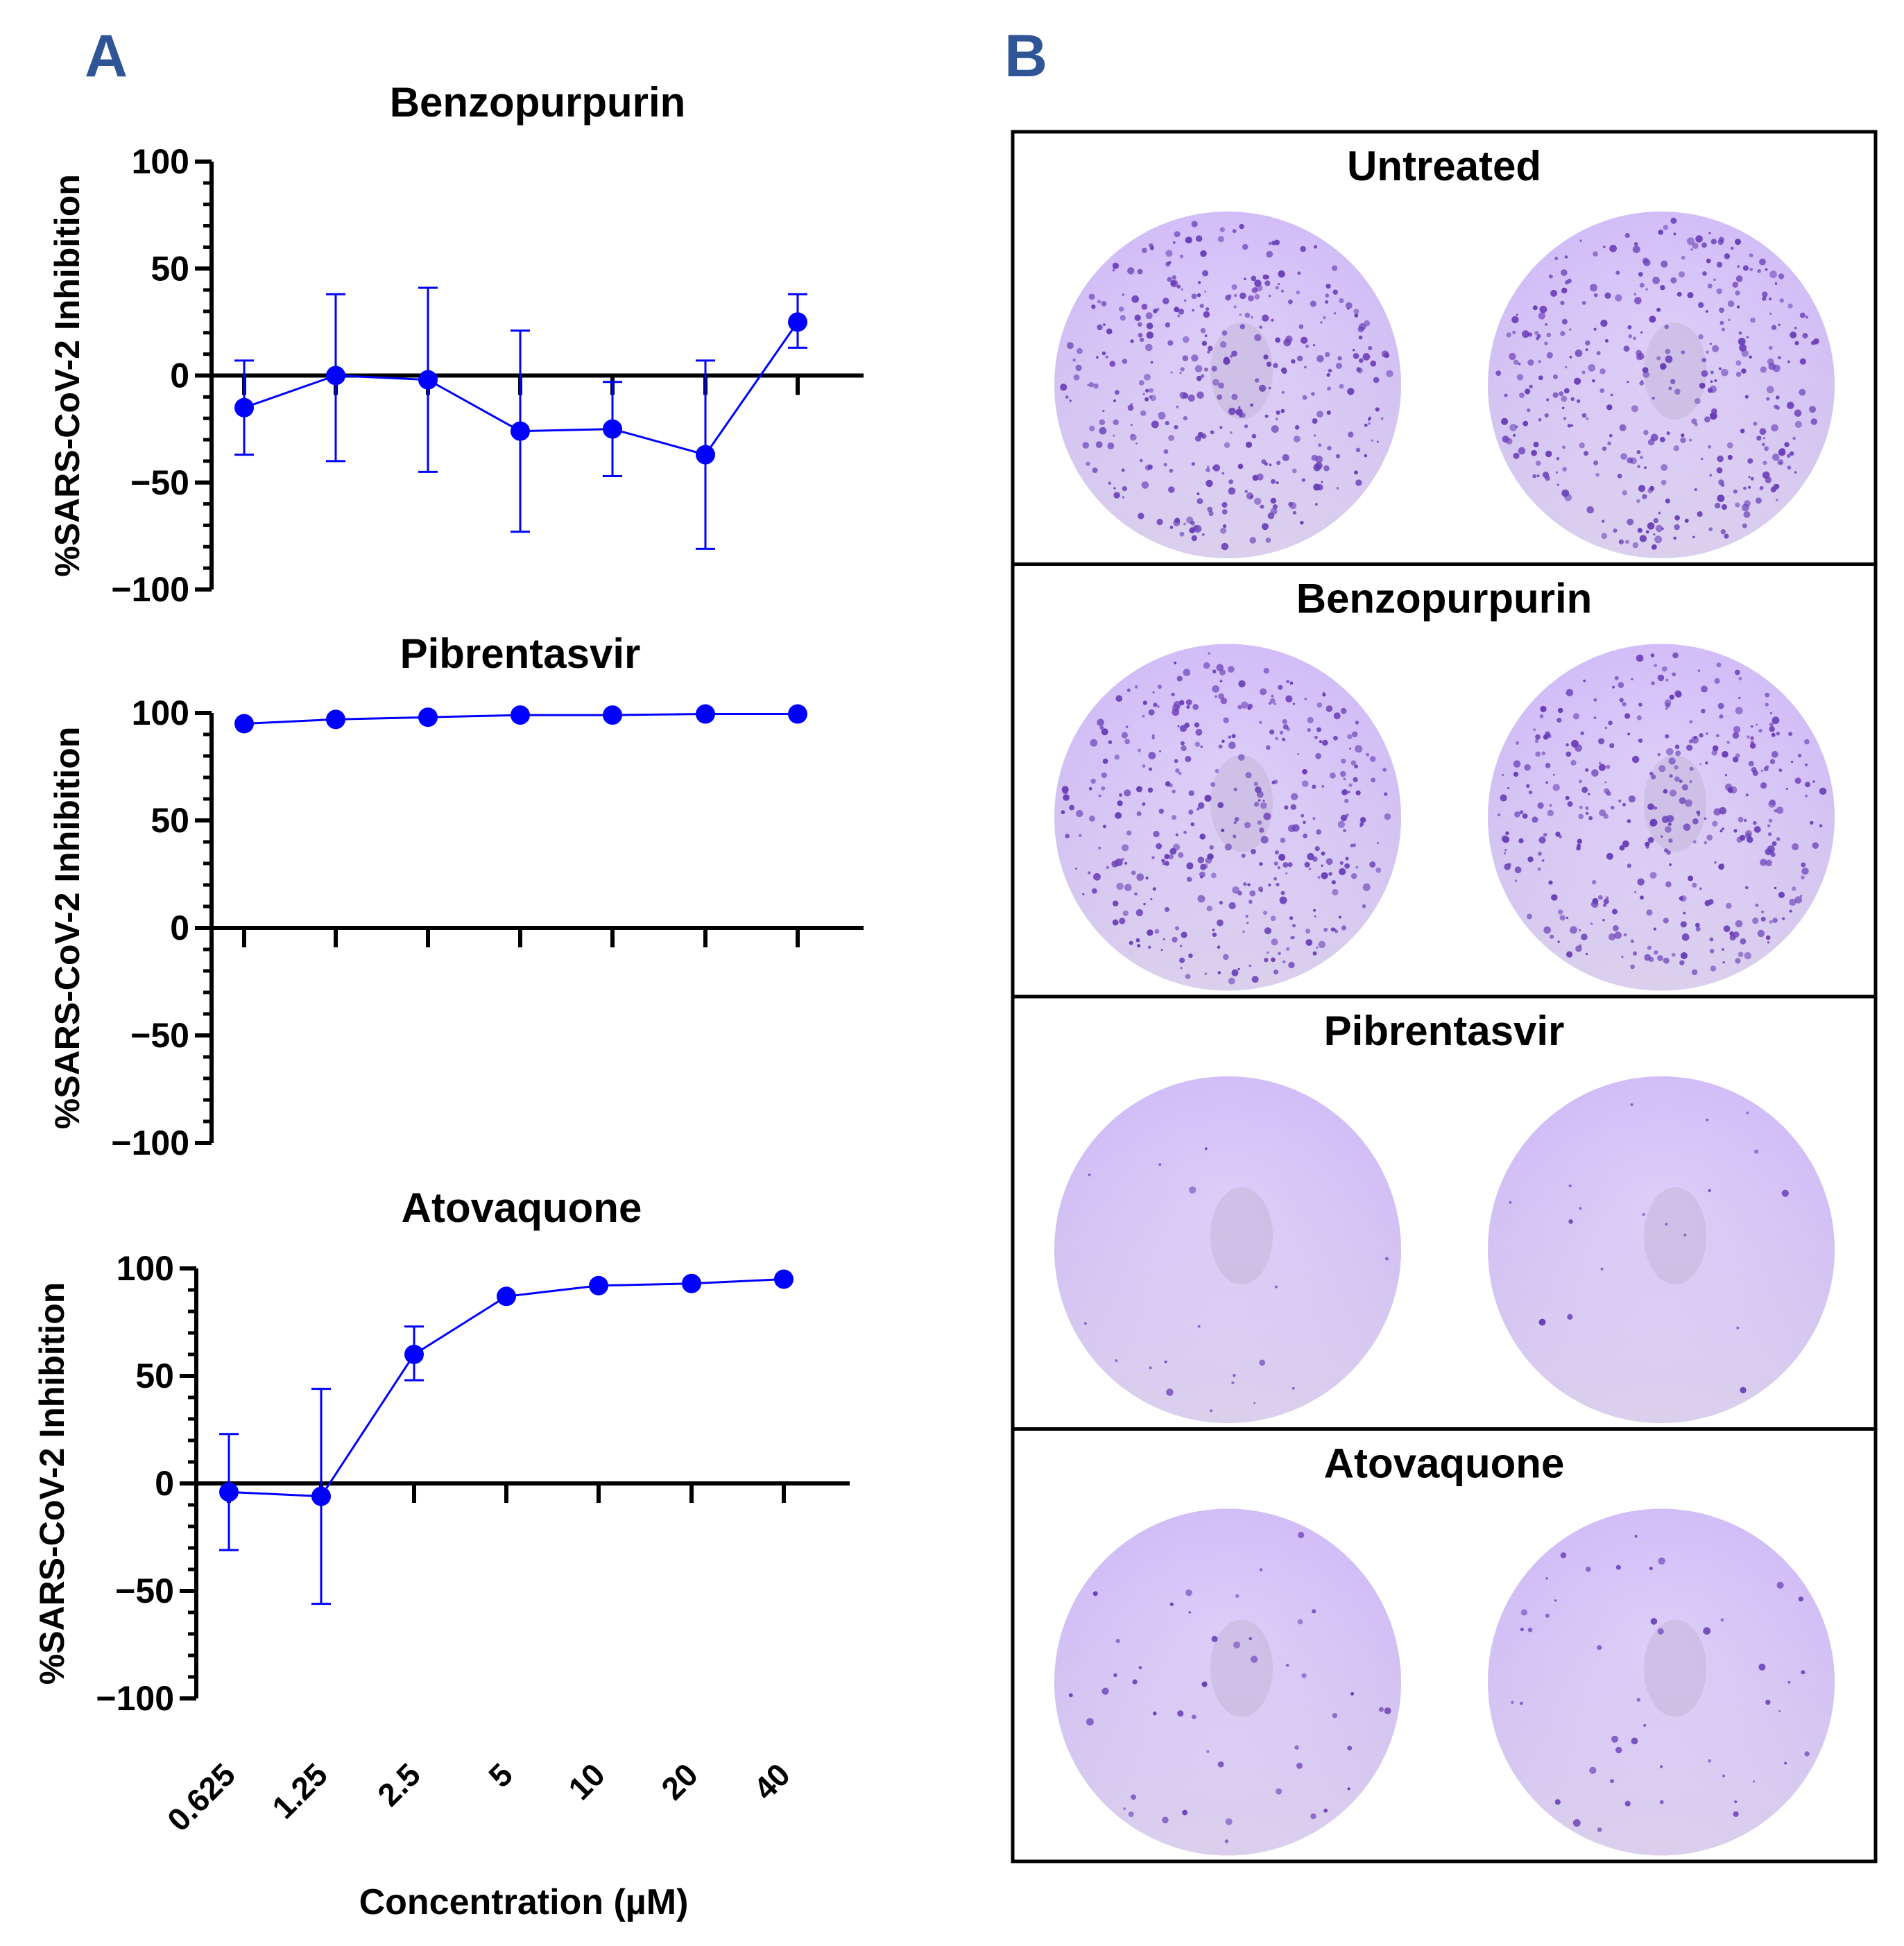 The image size is (1904, 1946). What do you see at coordinates (144, 1591) in the screenshot?
I see `y-tick-label: −50` at bounding box center [144, 1591].